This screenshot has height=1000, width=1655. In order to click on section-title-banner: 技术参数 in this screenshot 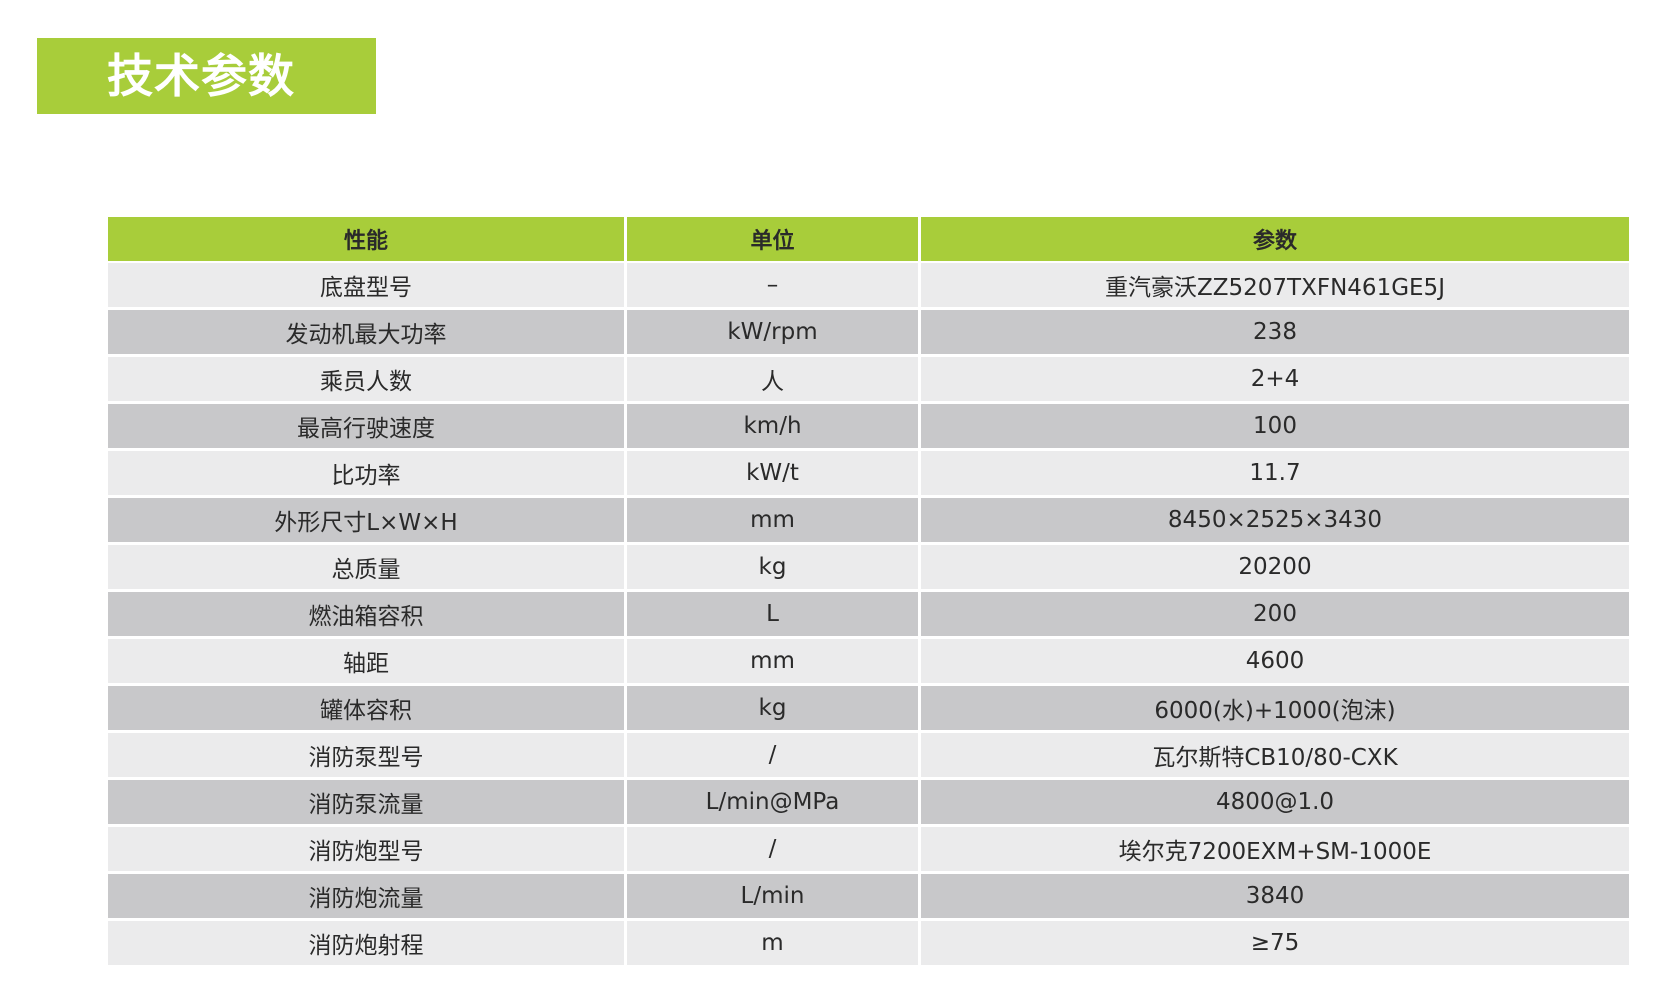, I will do `click(206, 76)`.